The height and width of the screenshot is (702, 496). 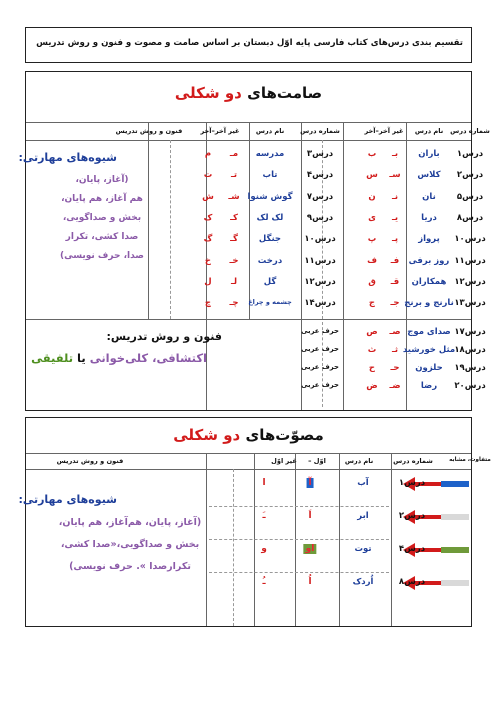 I want to click on consonant-form-nonfinal: یـ, so click(x=395, y=217).